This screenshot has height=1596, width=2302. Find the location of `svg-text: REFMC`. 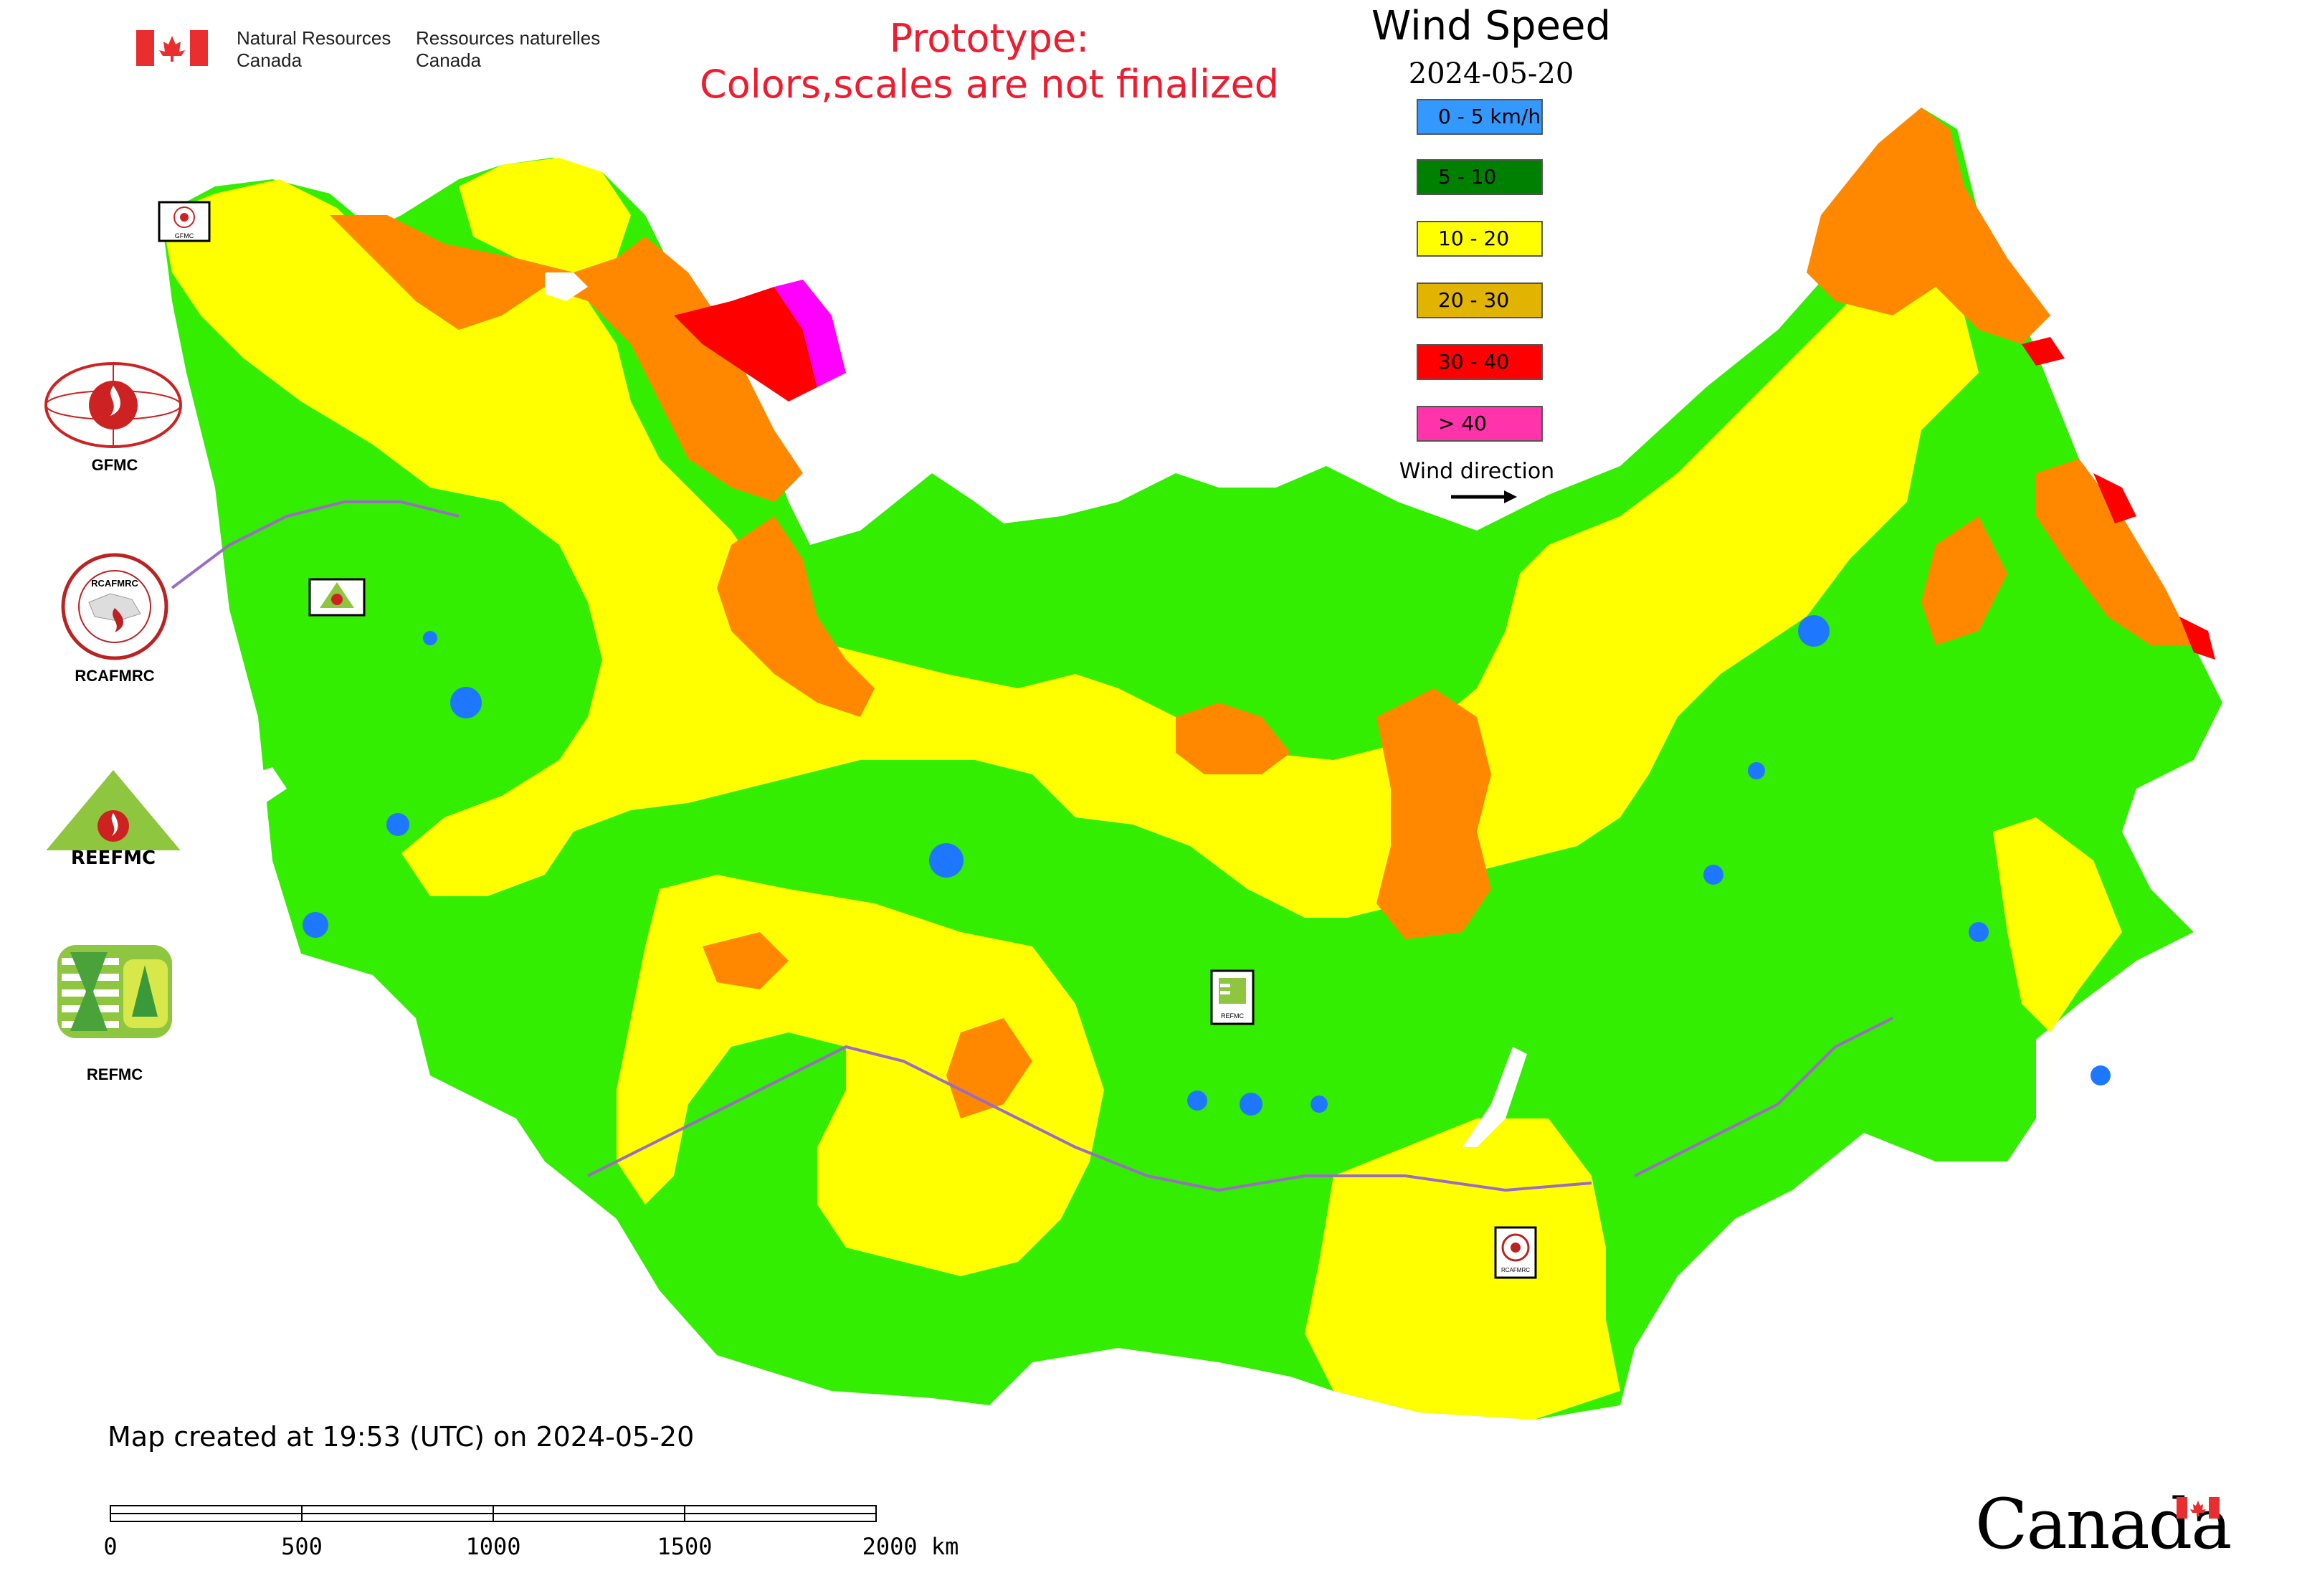

svg-text: REFMC is located at coordinates (1232, 1016).